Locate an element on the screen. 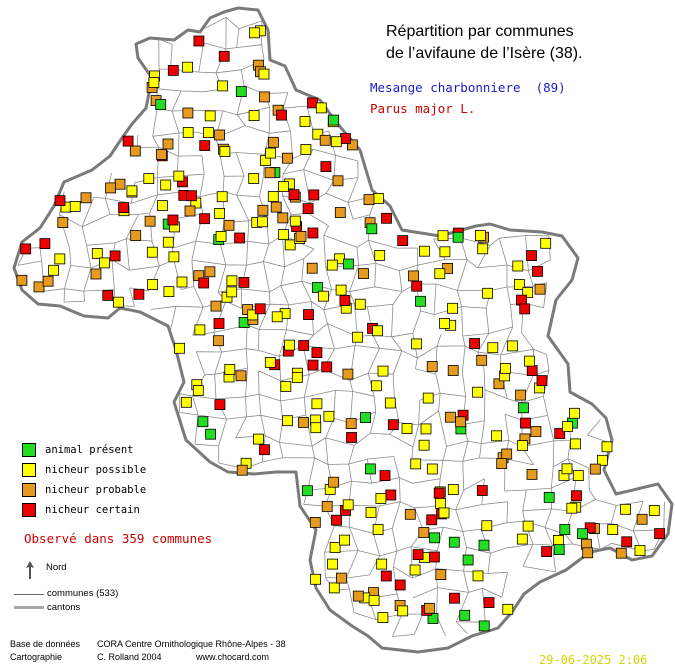 The height and width of the screenshot is (672, 675). legend-probable-label: nicheur probable is located at coordinates (96, 490).